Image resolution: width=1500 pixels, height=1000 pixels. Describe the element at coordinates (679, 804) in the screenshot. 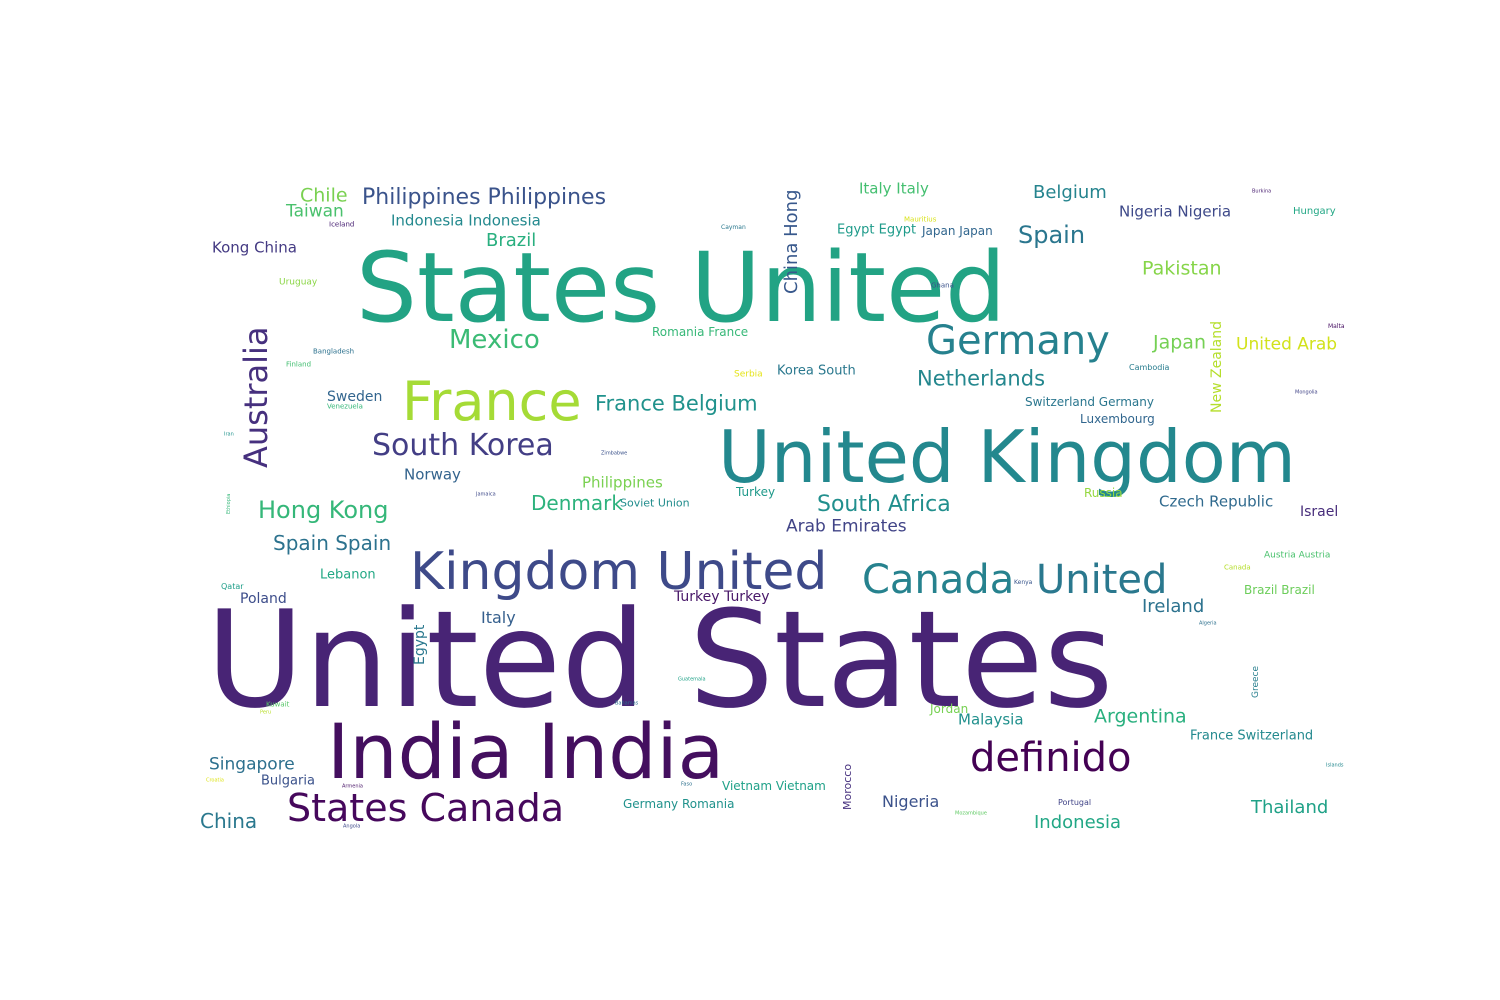

I see `word-germany-romania: Germany Romania` at that location.